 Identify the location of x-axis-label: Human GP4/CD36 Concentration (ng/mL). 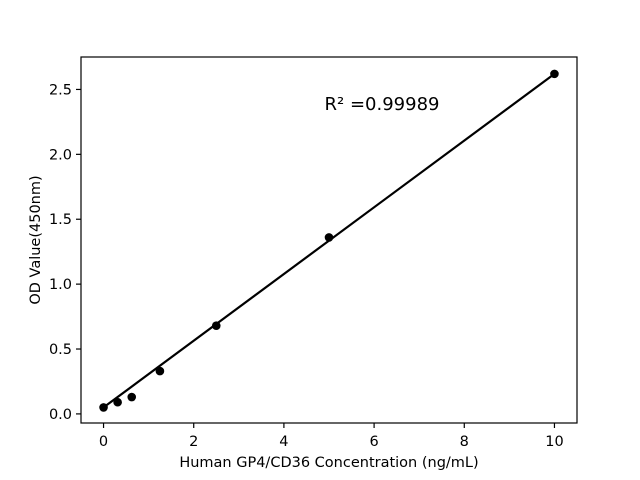
(328, 463).